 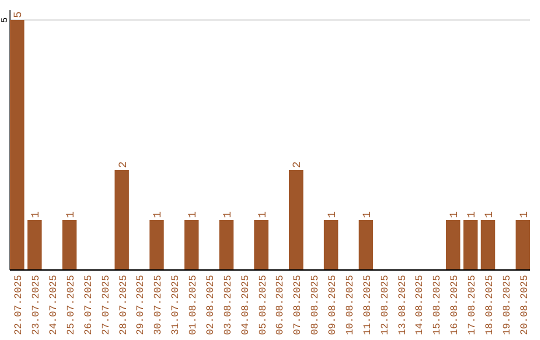 What do you see at coordinates (176, 305) in the screenshot?
I see `x-tick-label: 31.07.2025` at bounding box center [176, 305].